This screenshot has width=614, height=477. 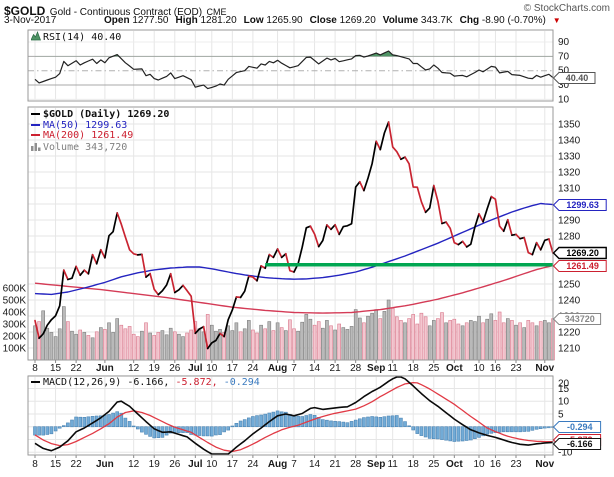 What do you see at coordinates (106, 37) in the screenshot?
I see `rsi-value: 40.40` at bounding box center [106, 37].